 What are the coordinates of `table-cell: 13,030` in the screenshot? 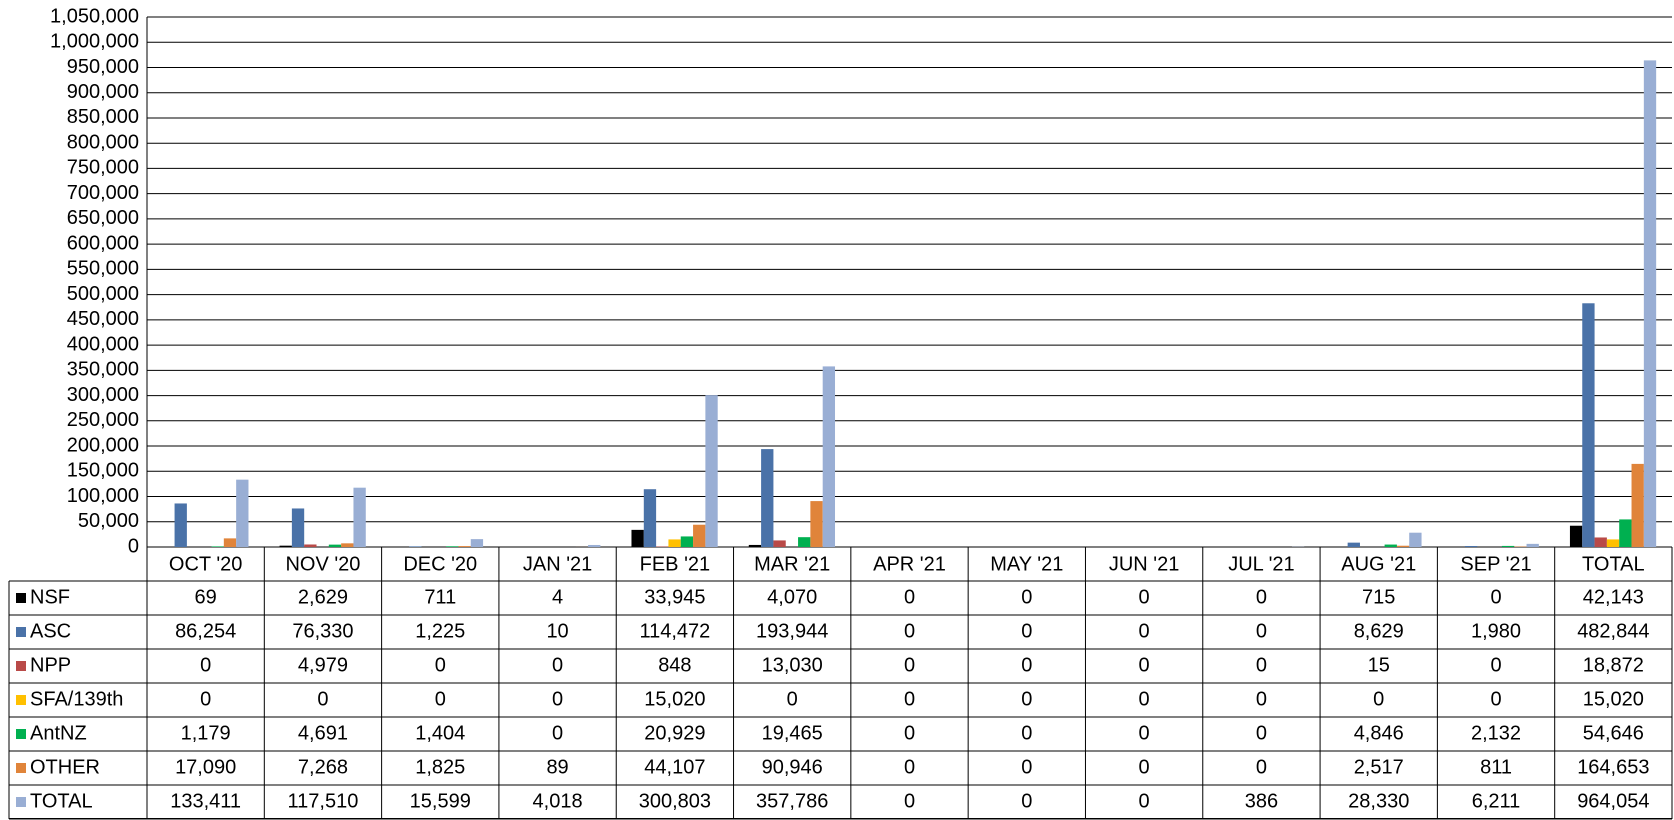 It's located at (792, 665).